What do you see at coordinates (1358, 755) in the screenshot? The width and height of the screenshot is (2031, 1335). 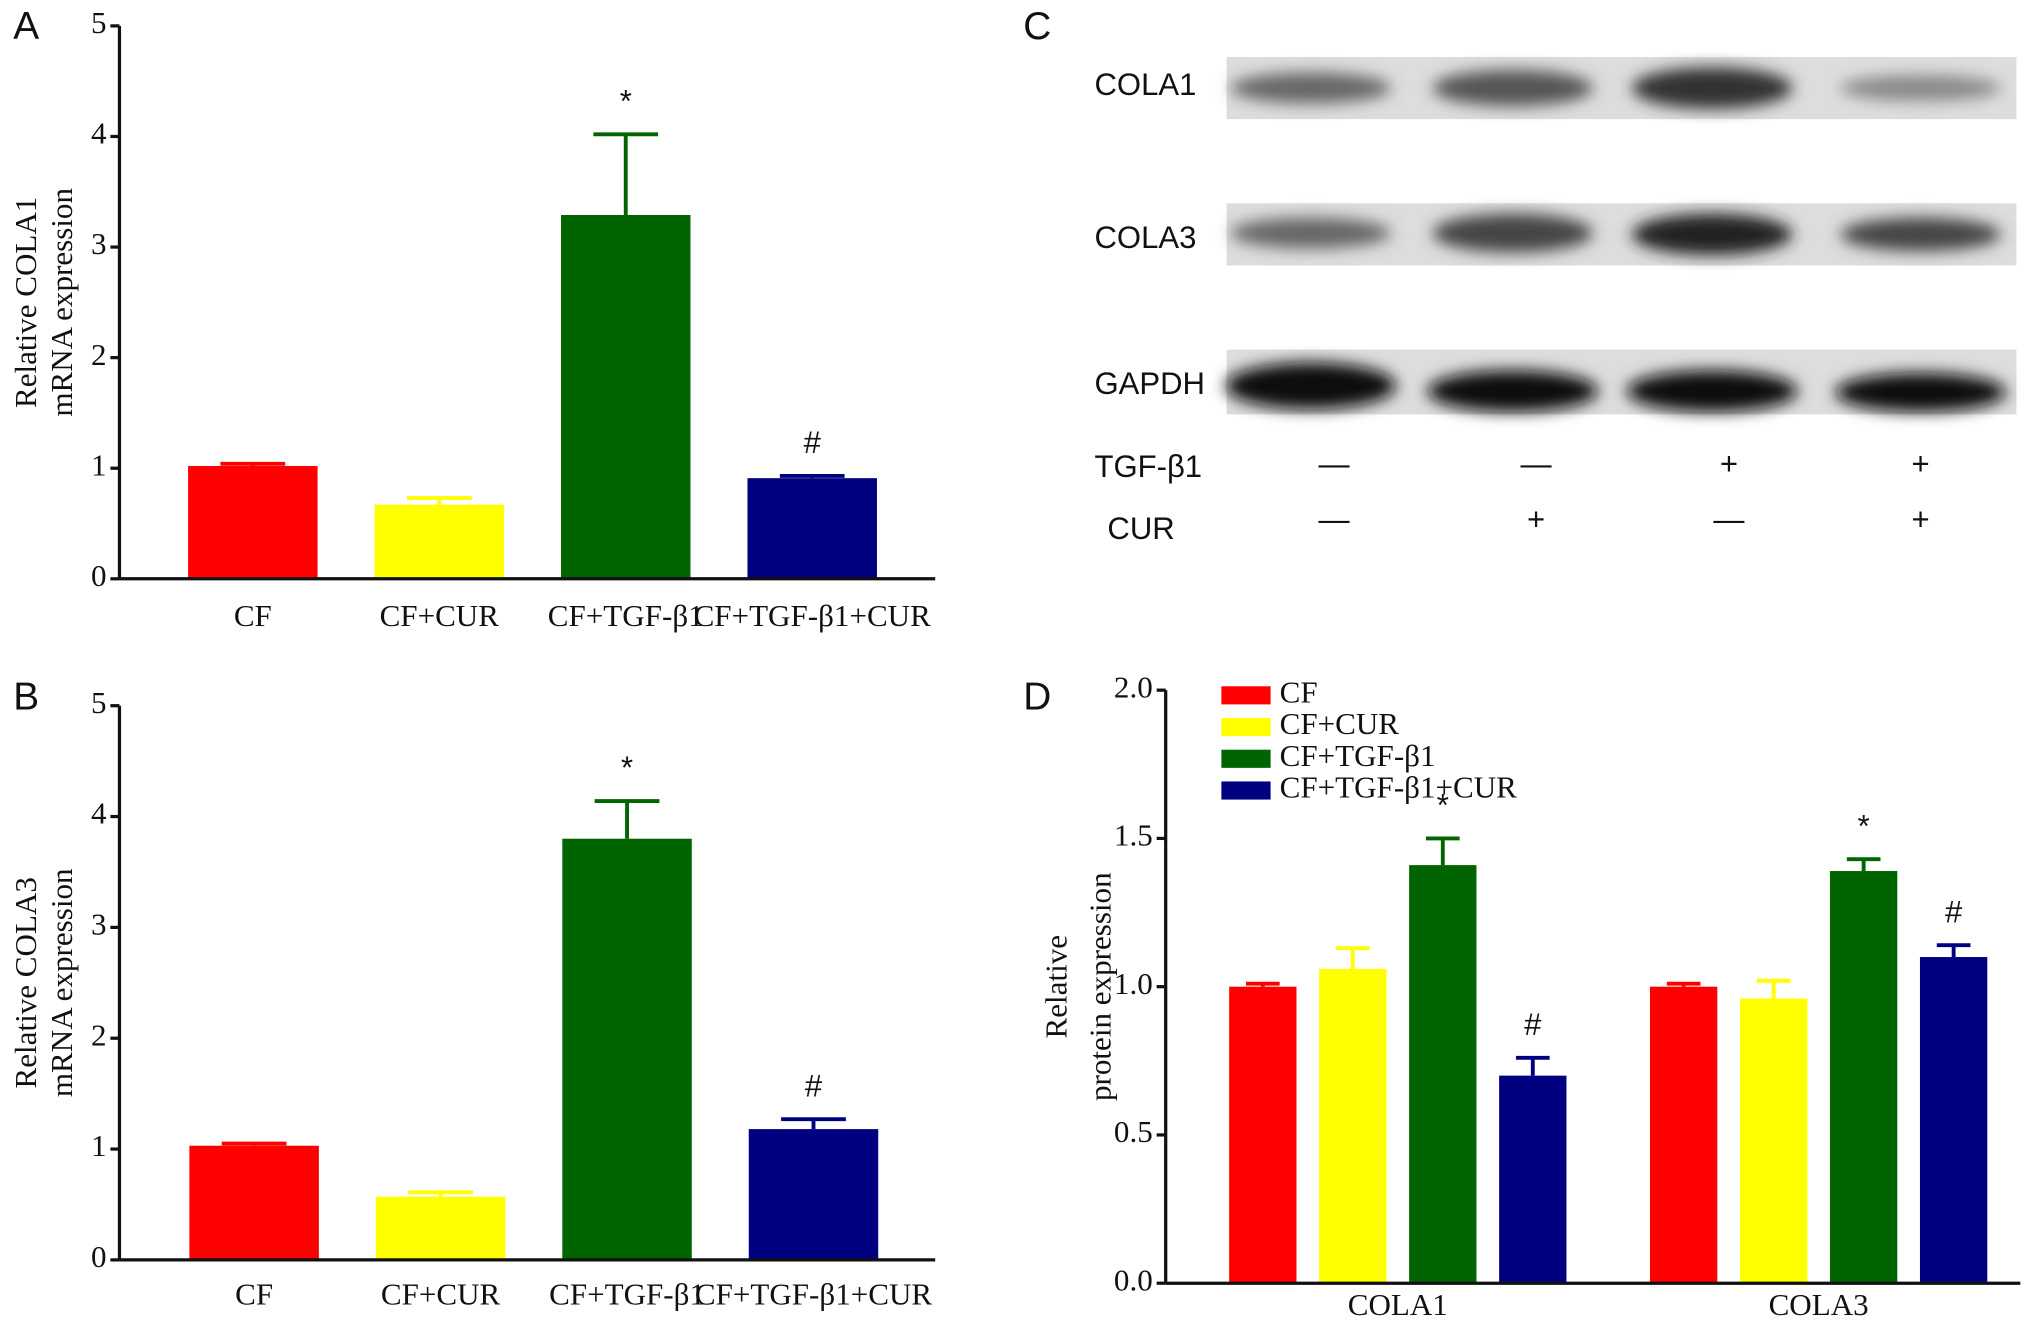 I see `legend-label: CF+TGF-β1` at bounding box center [1358, 755].